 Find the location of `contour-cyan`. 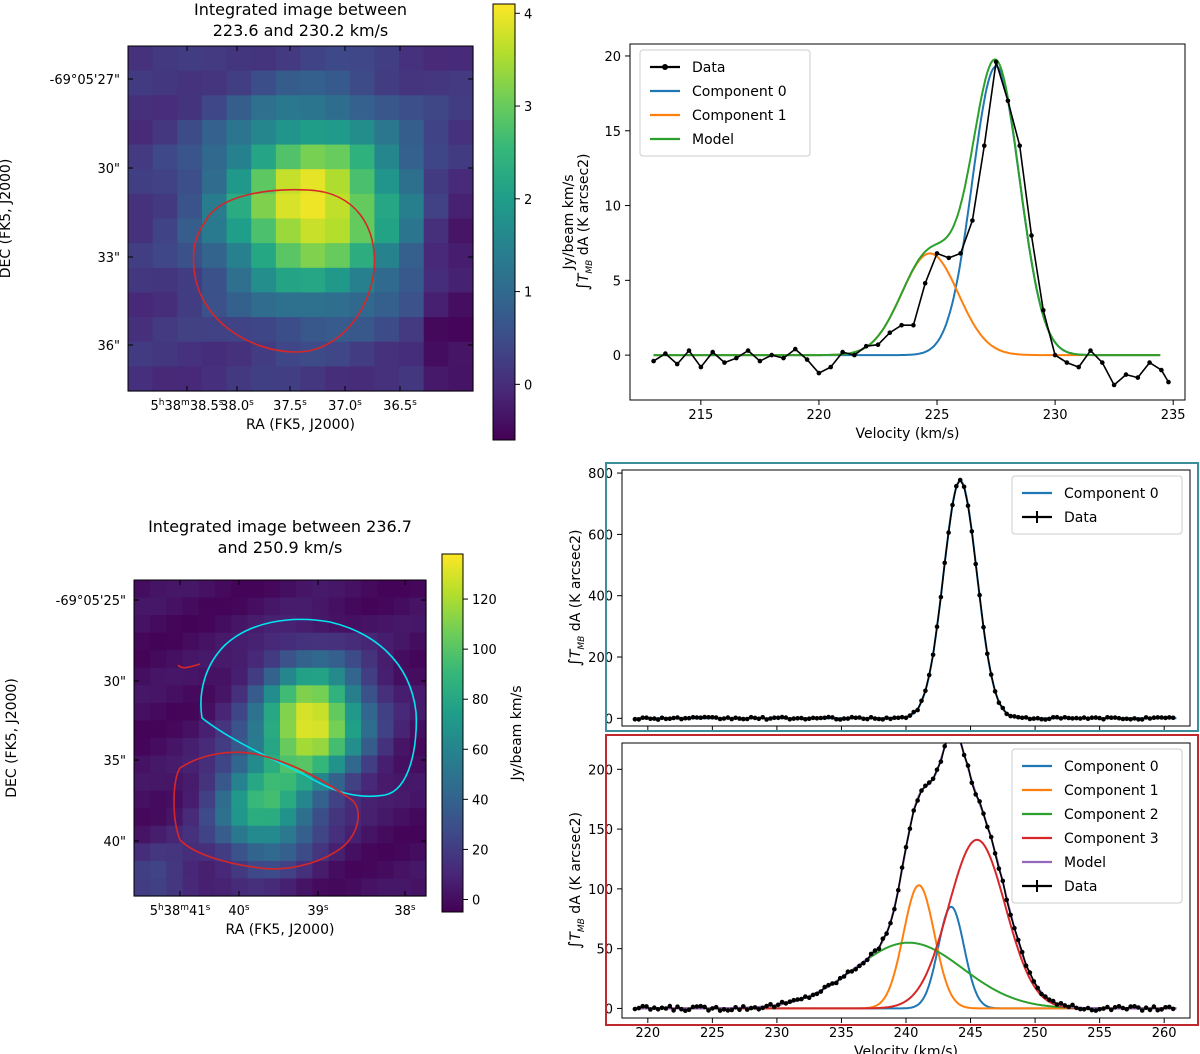

contour-cyan is located at coordinates (309, 708).